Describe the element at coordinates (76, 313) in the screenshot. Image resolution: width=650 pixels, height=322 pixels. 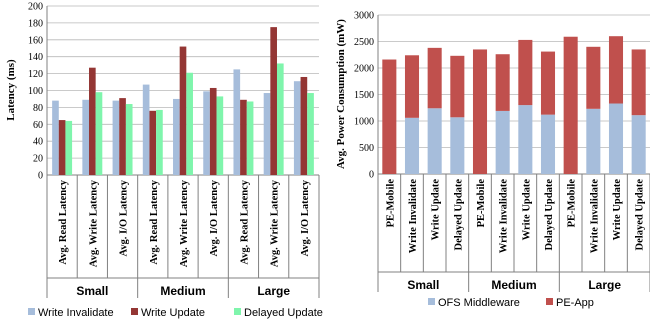
I see `legend-label: Write Invalidate` at that location.